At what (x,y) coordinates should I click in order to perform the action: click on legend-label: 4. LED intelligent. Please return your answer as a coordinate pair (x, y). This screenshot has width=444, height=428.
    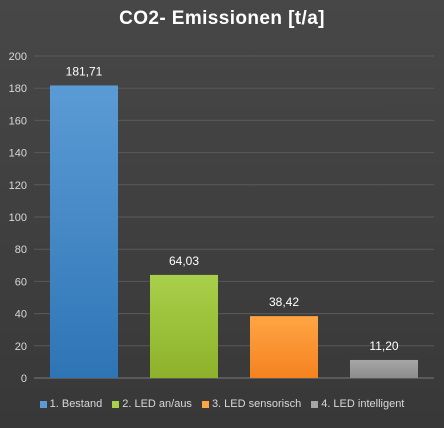
    Looking at the image, I should click on (363, 404).